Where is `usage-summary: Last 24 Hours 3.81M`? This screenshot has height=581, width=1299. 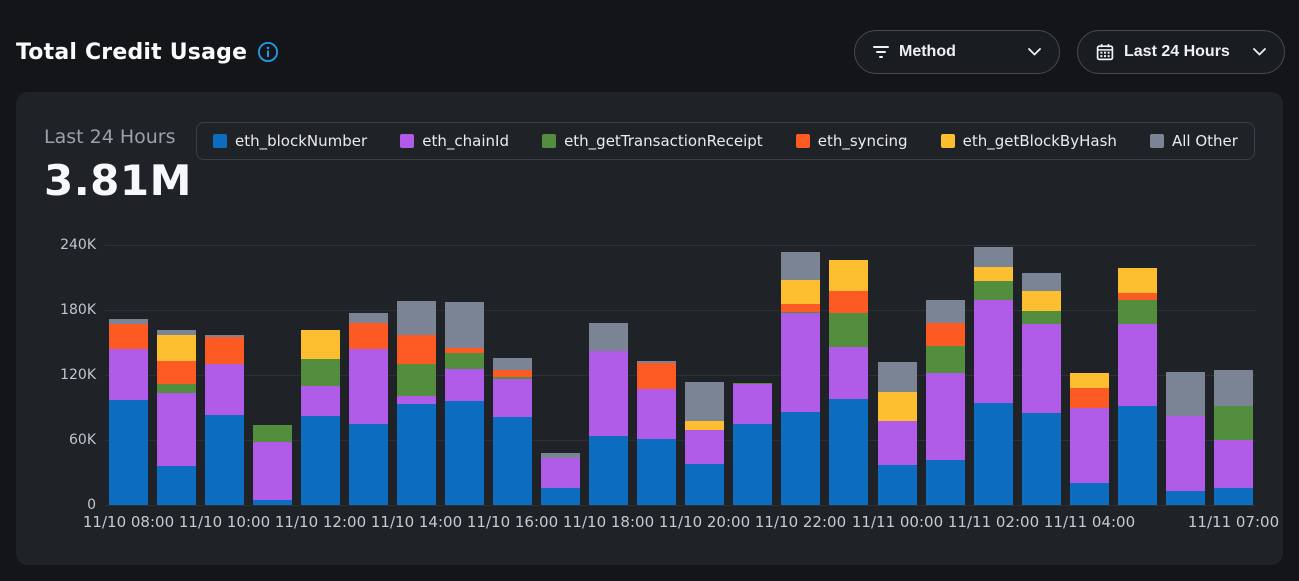
usage-summary: Last 24 Hours 3.81M is located at coordinates (120, 163).